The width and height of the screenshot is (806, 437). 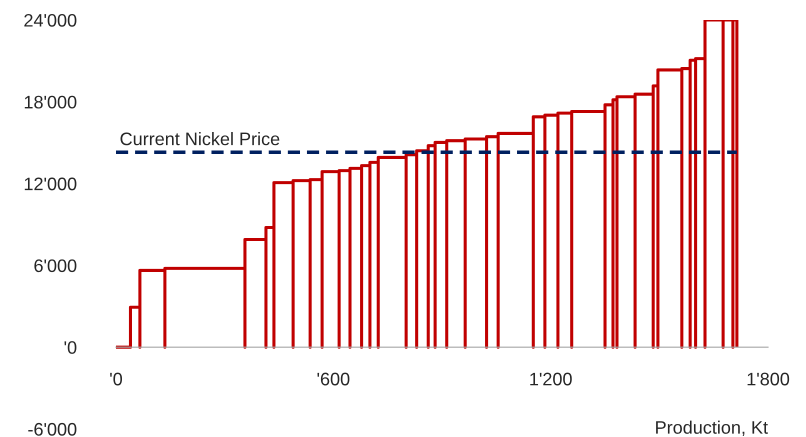 I want to click on y-tick-label: '0, so click(x=70, y=347).